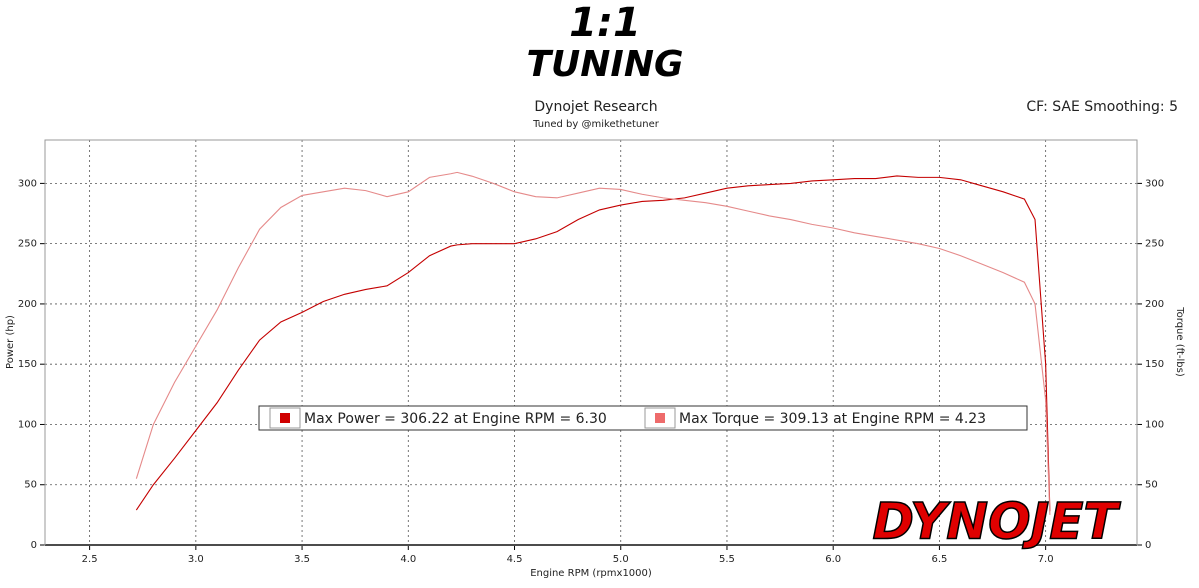 Image resolution: width=1199 pixels, height=588 pixels. Describe the element at coordinates (596, 124) in the screenshot. I see `chart-subtitle: Tuned by @mikethetuner` at that location.